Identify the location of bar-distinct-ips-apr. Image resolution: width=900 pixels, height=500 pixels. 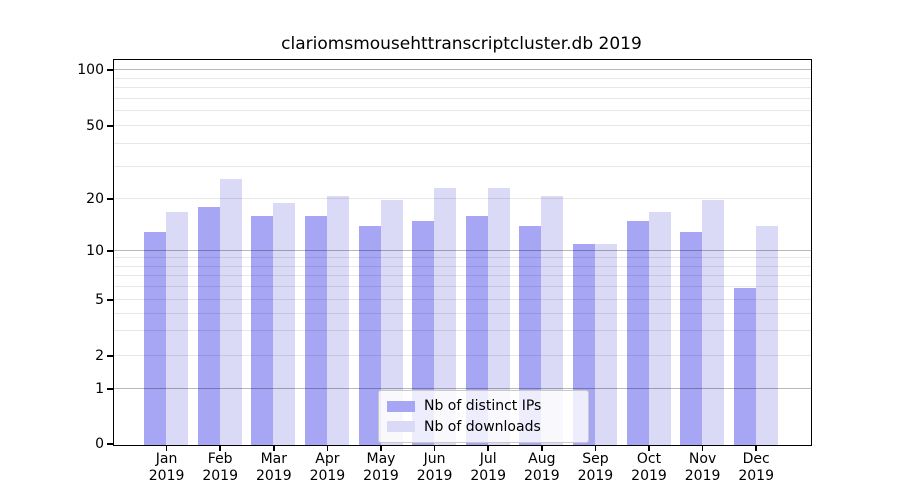
(315, 330).